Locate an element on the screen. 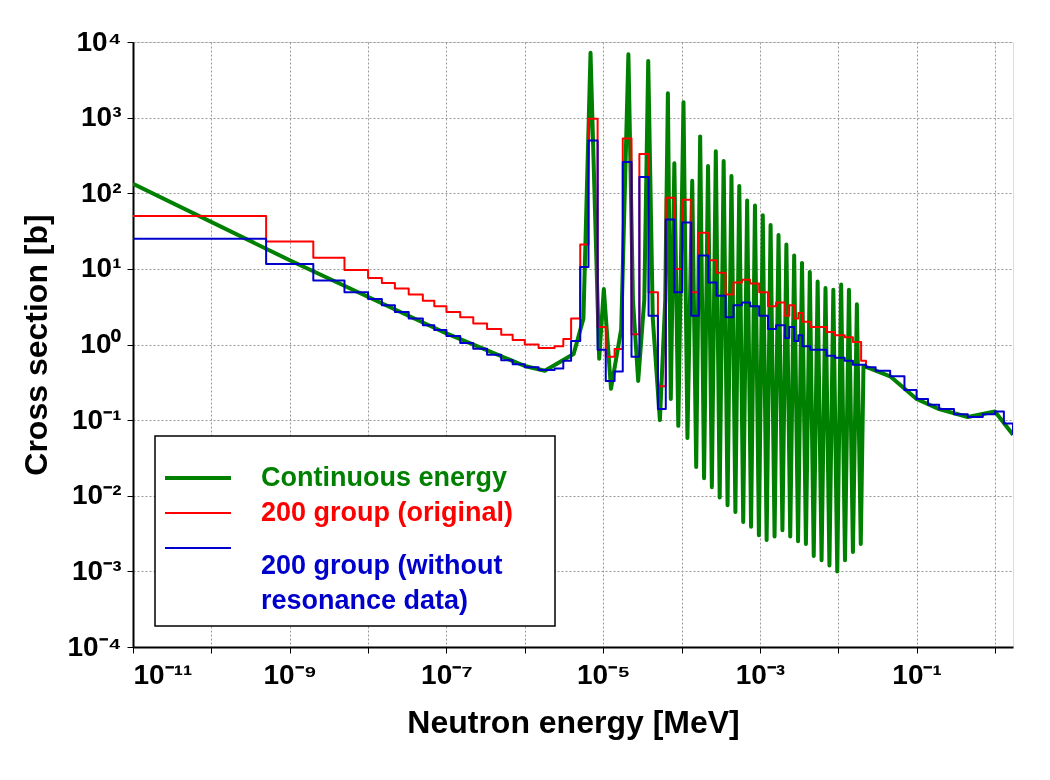 The height and width of the screenshot is (780, 1050). x-axis-title: Neutron energy [MeV] is located at coordinates (573, 721).